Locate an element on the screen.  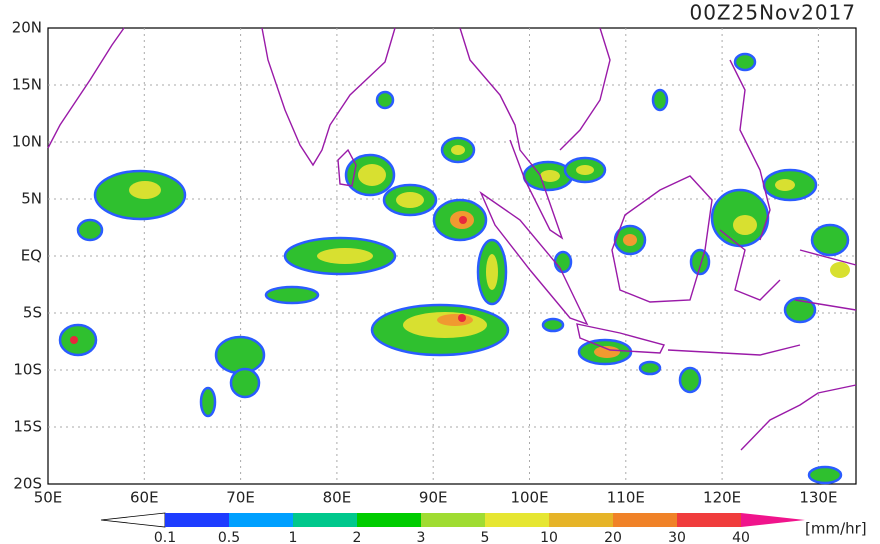
lat-label: 15S is located at coordinates (27, 427).